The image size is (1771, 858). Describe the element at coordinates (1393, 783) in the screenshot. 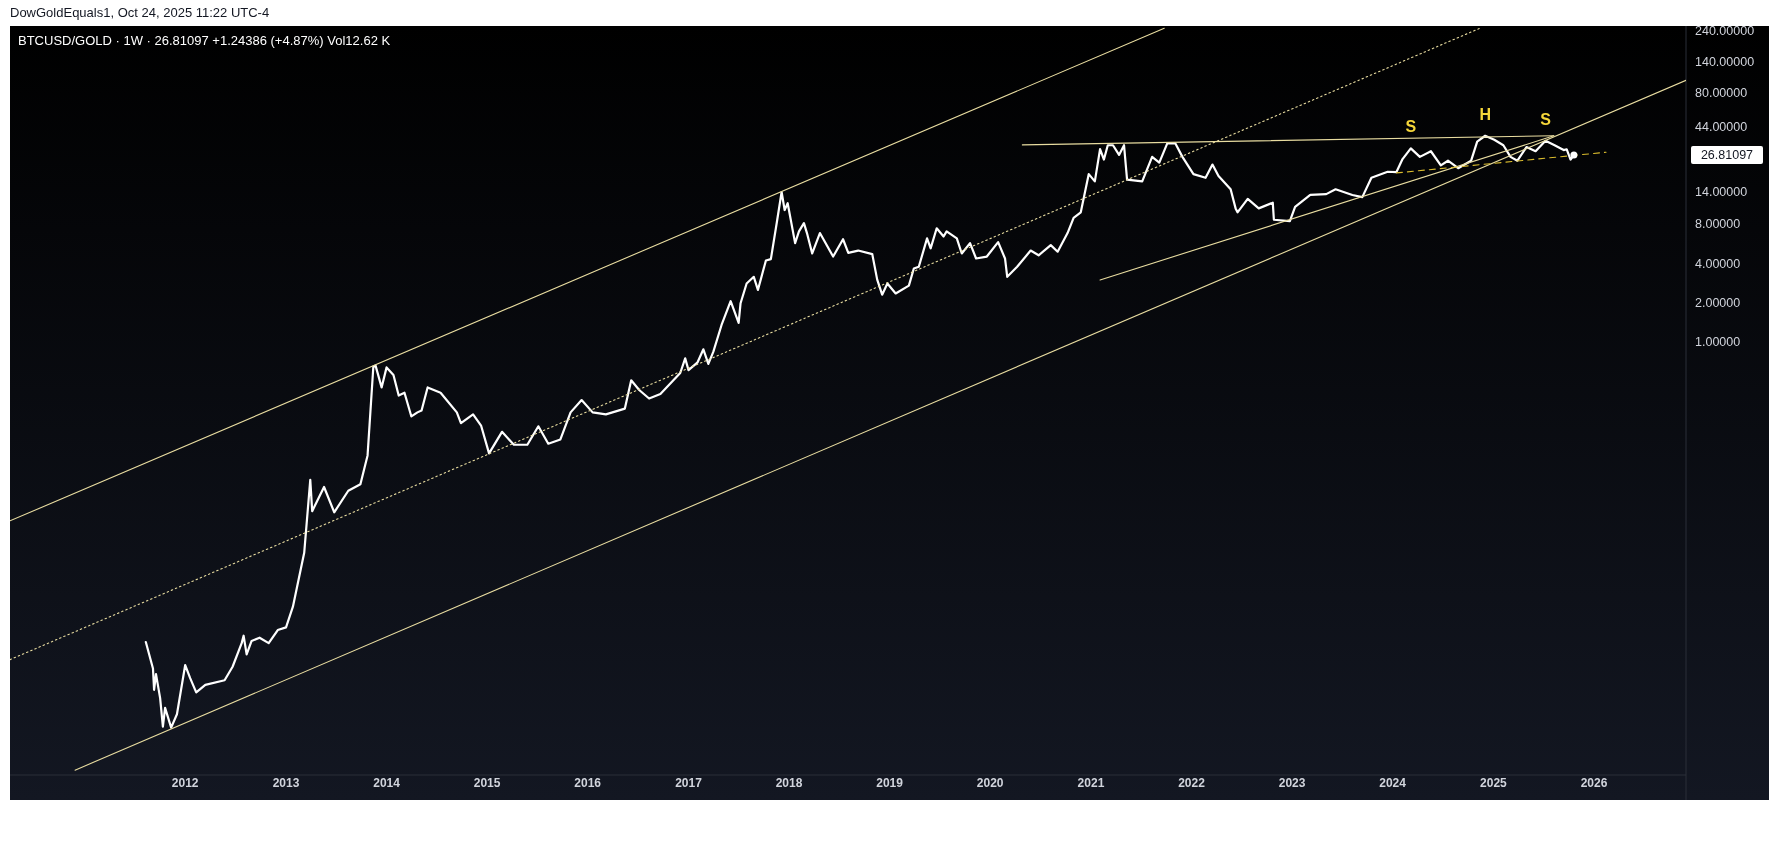

I see `x-tick-label: 2024` at that location.